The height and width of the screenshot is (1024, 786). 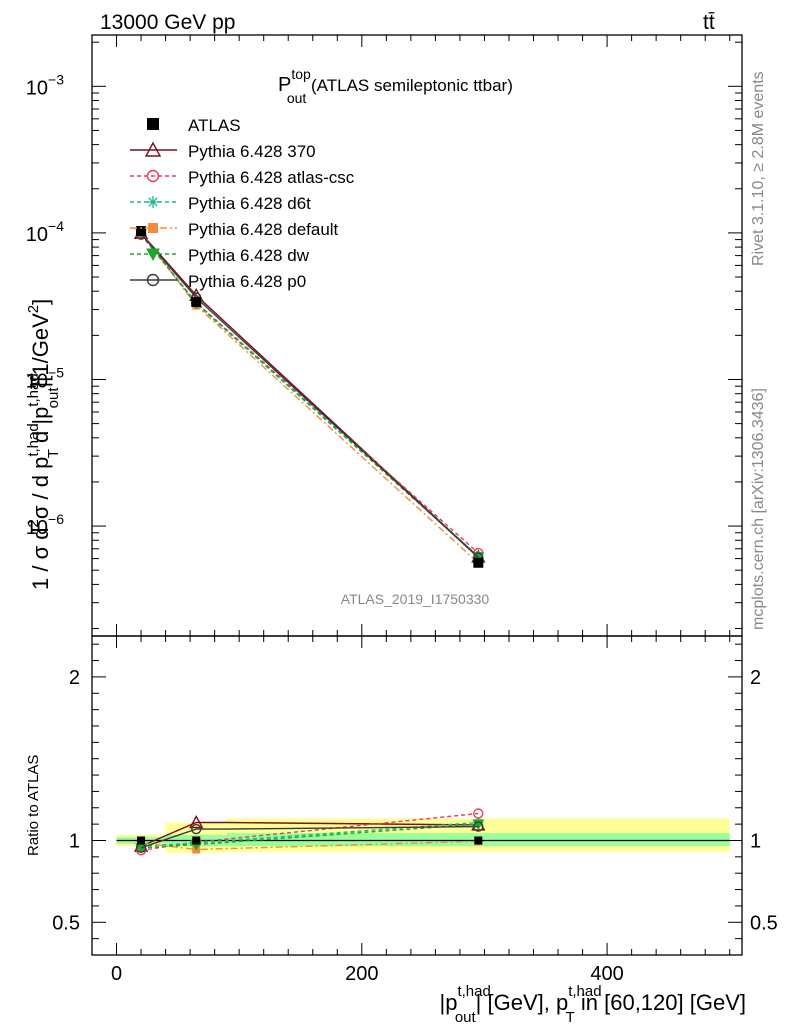 What do you see at coordinates (116, 974) in the screenshot?
I see `x-tick-label: 0` at bounding box center [116, 974].